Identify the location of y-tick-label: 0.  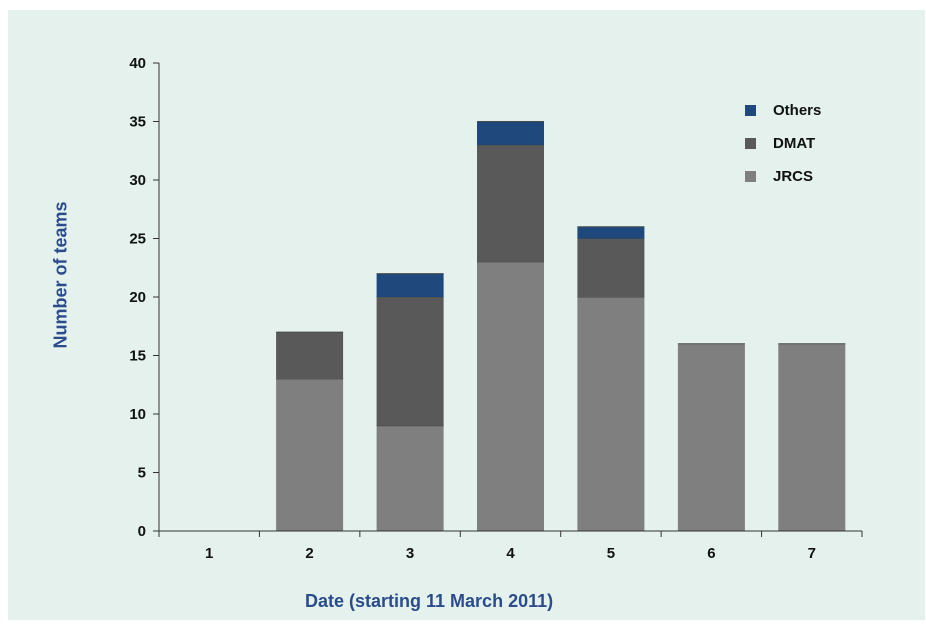
(142, 531).